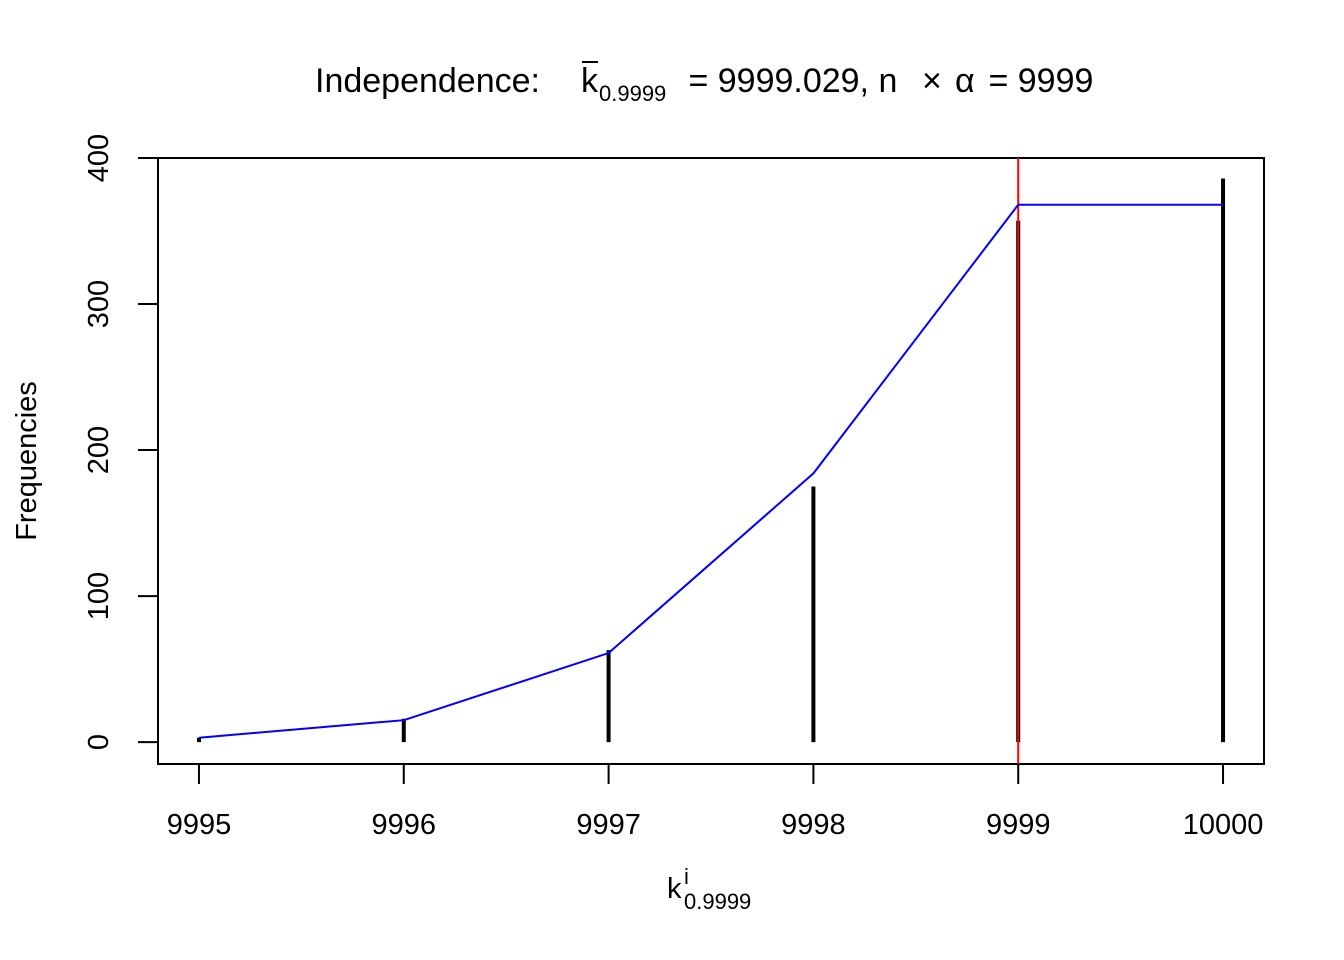 This screenshot has width=1344, height=960. What do you see at coordinates (27, 461) in the screenshot?
I see `y-axis-label: Frequencies` at bounding box center [27, 461].